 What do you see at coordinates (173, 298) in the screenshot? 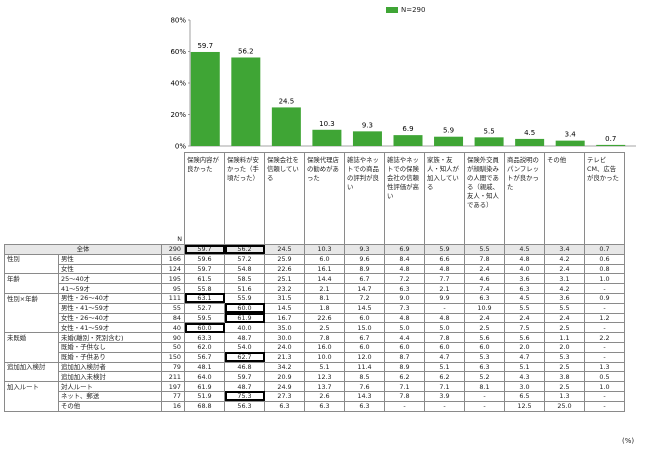
I see `row-n: 111` at bounding box center [173, 298].